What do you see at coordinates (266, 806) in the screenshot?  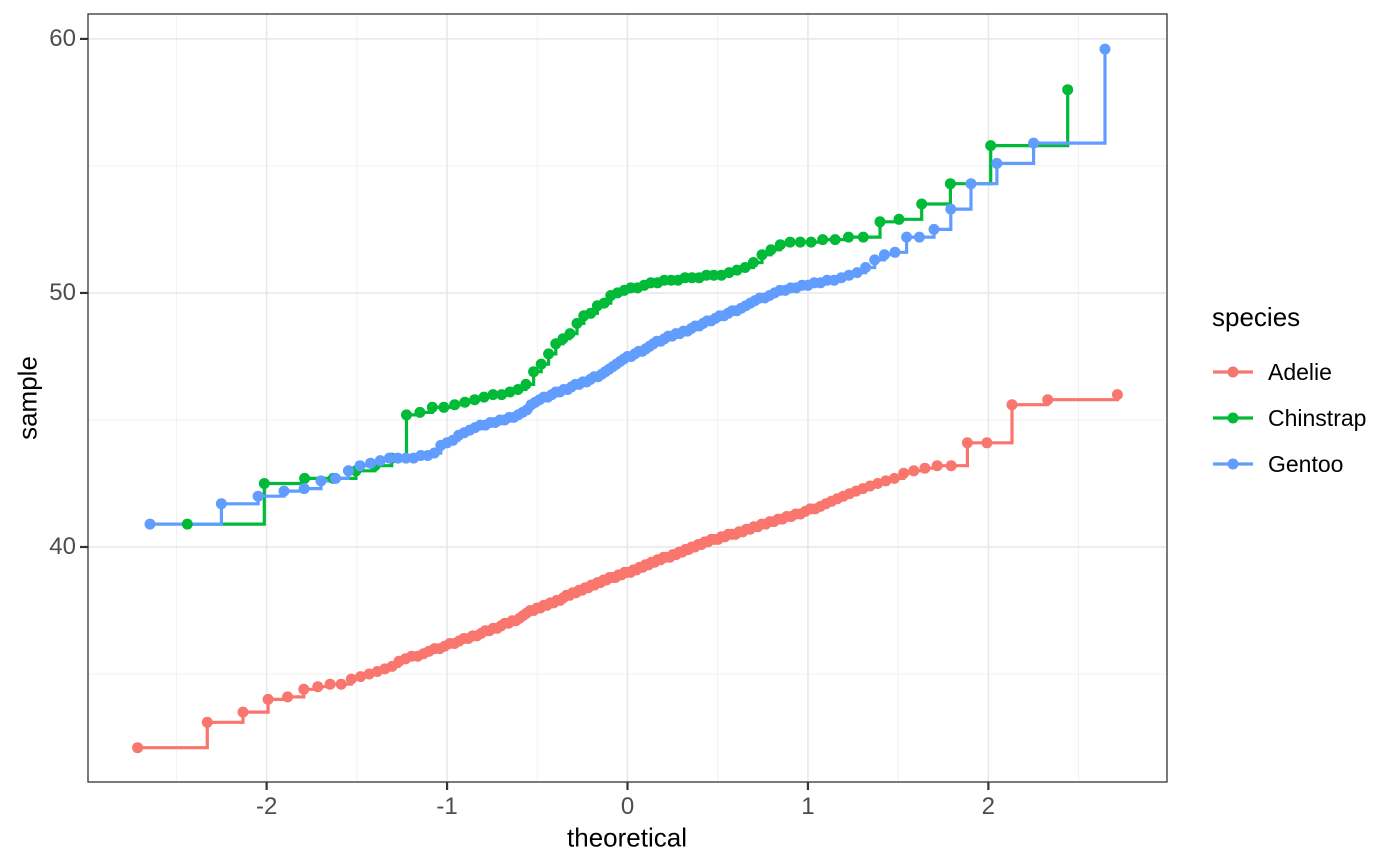 I see `x-tick-label--2: -2` at bounding box center [266, 806].